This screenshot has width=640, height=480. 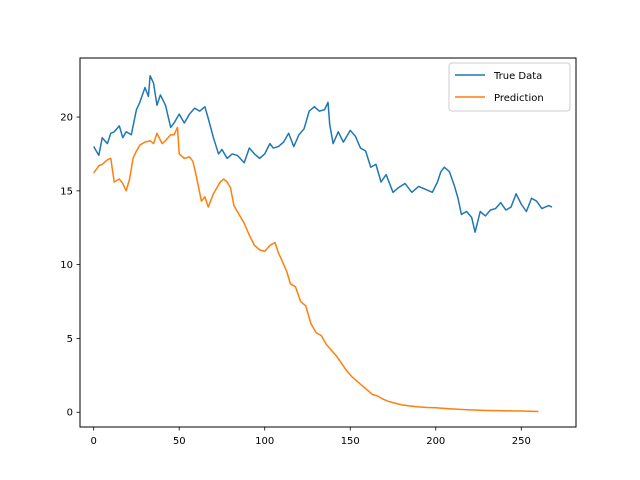 I want to click on y-axis-ticks: 0 5 10 15 20, so click(x=70, y=266).